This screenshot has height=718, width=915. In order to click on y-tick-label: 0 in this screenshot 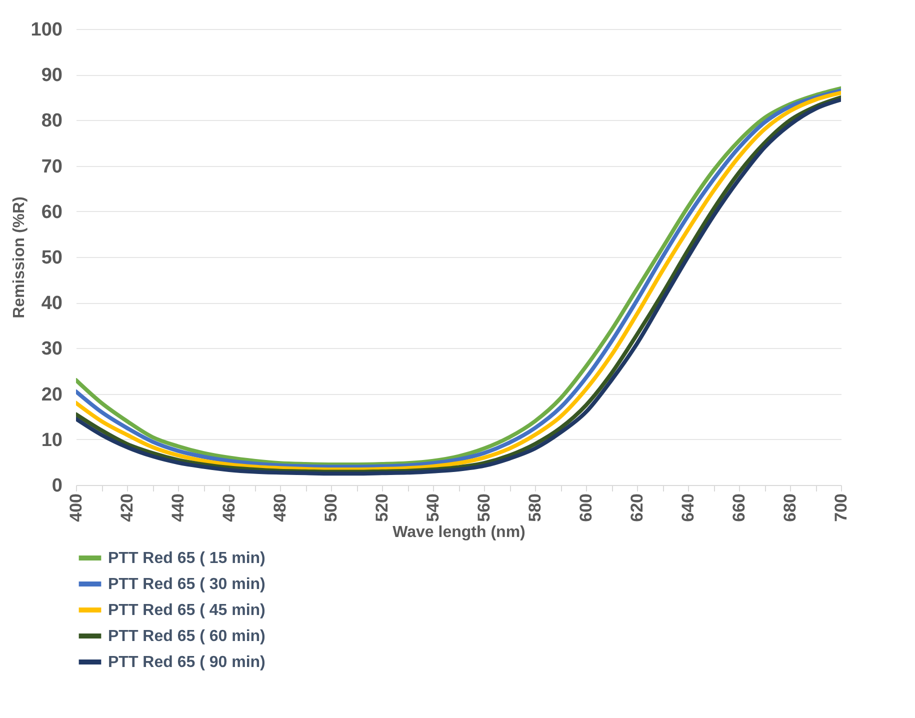, I will do `click(57, 486)`.